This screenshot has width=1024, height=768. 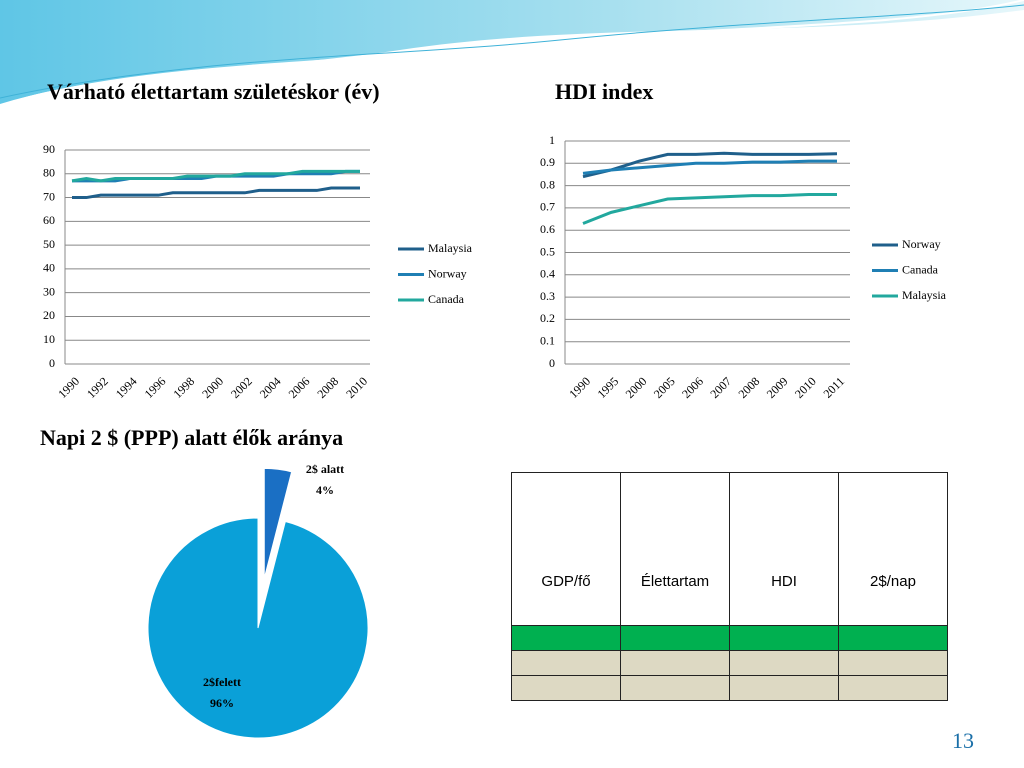 What do you see at coordinates (547, 251) in the screenshot?
I see `y-tick-label: 0.5` at bounding box center [547, 251].